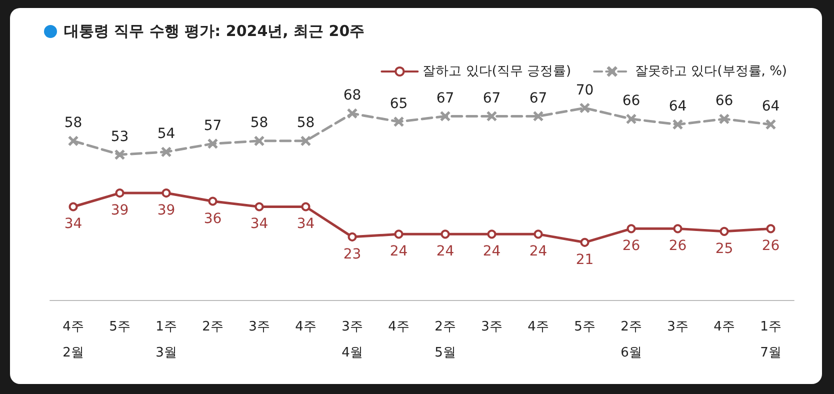  What do you see at coordinates (166, 134) in the screenshot?
I see `data-label: 54` at bounding box center [166, 134].